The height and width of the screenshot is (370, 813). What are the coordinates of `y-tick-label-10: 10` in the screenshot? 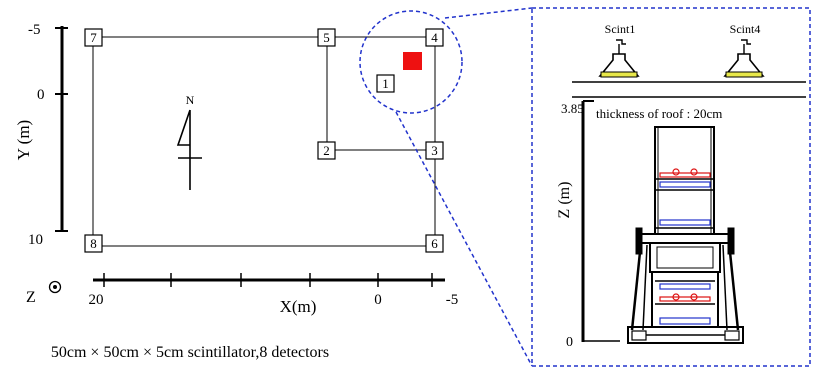 It's located at (35, 240).